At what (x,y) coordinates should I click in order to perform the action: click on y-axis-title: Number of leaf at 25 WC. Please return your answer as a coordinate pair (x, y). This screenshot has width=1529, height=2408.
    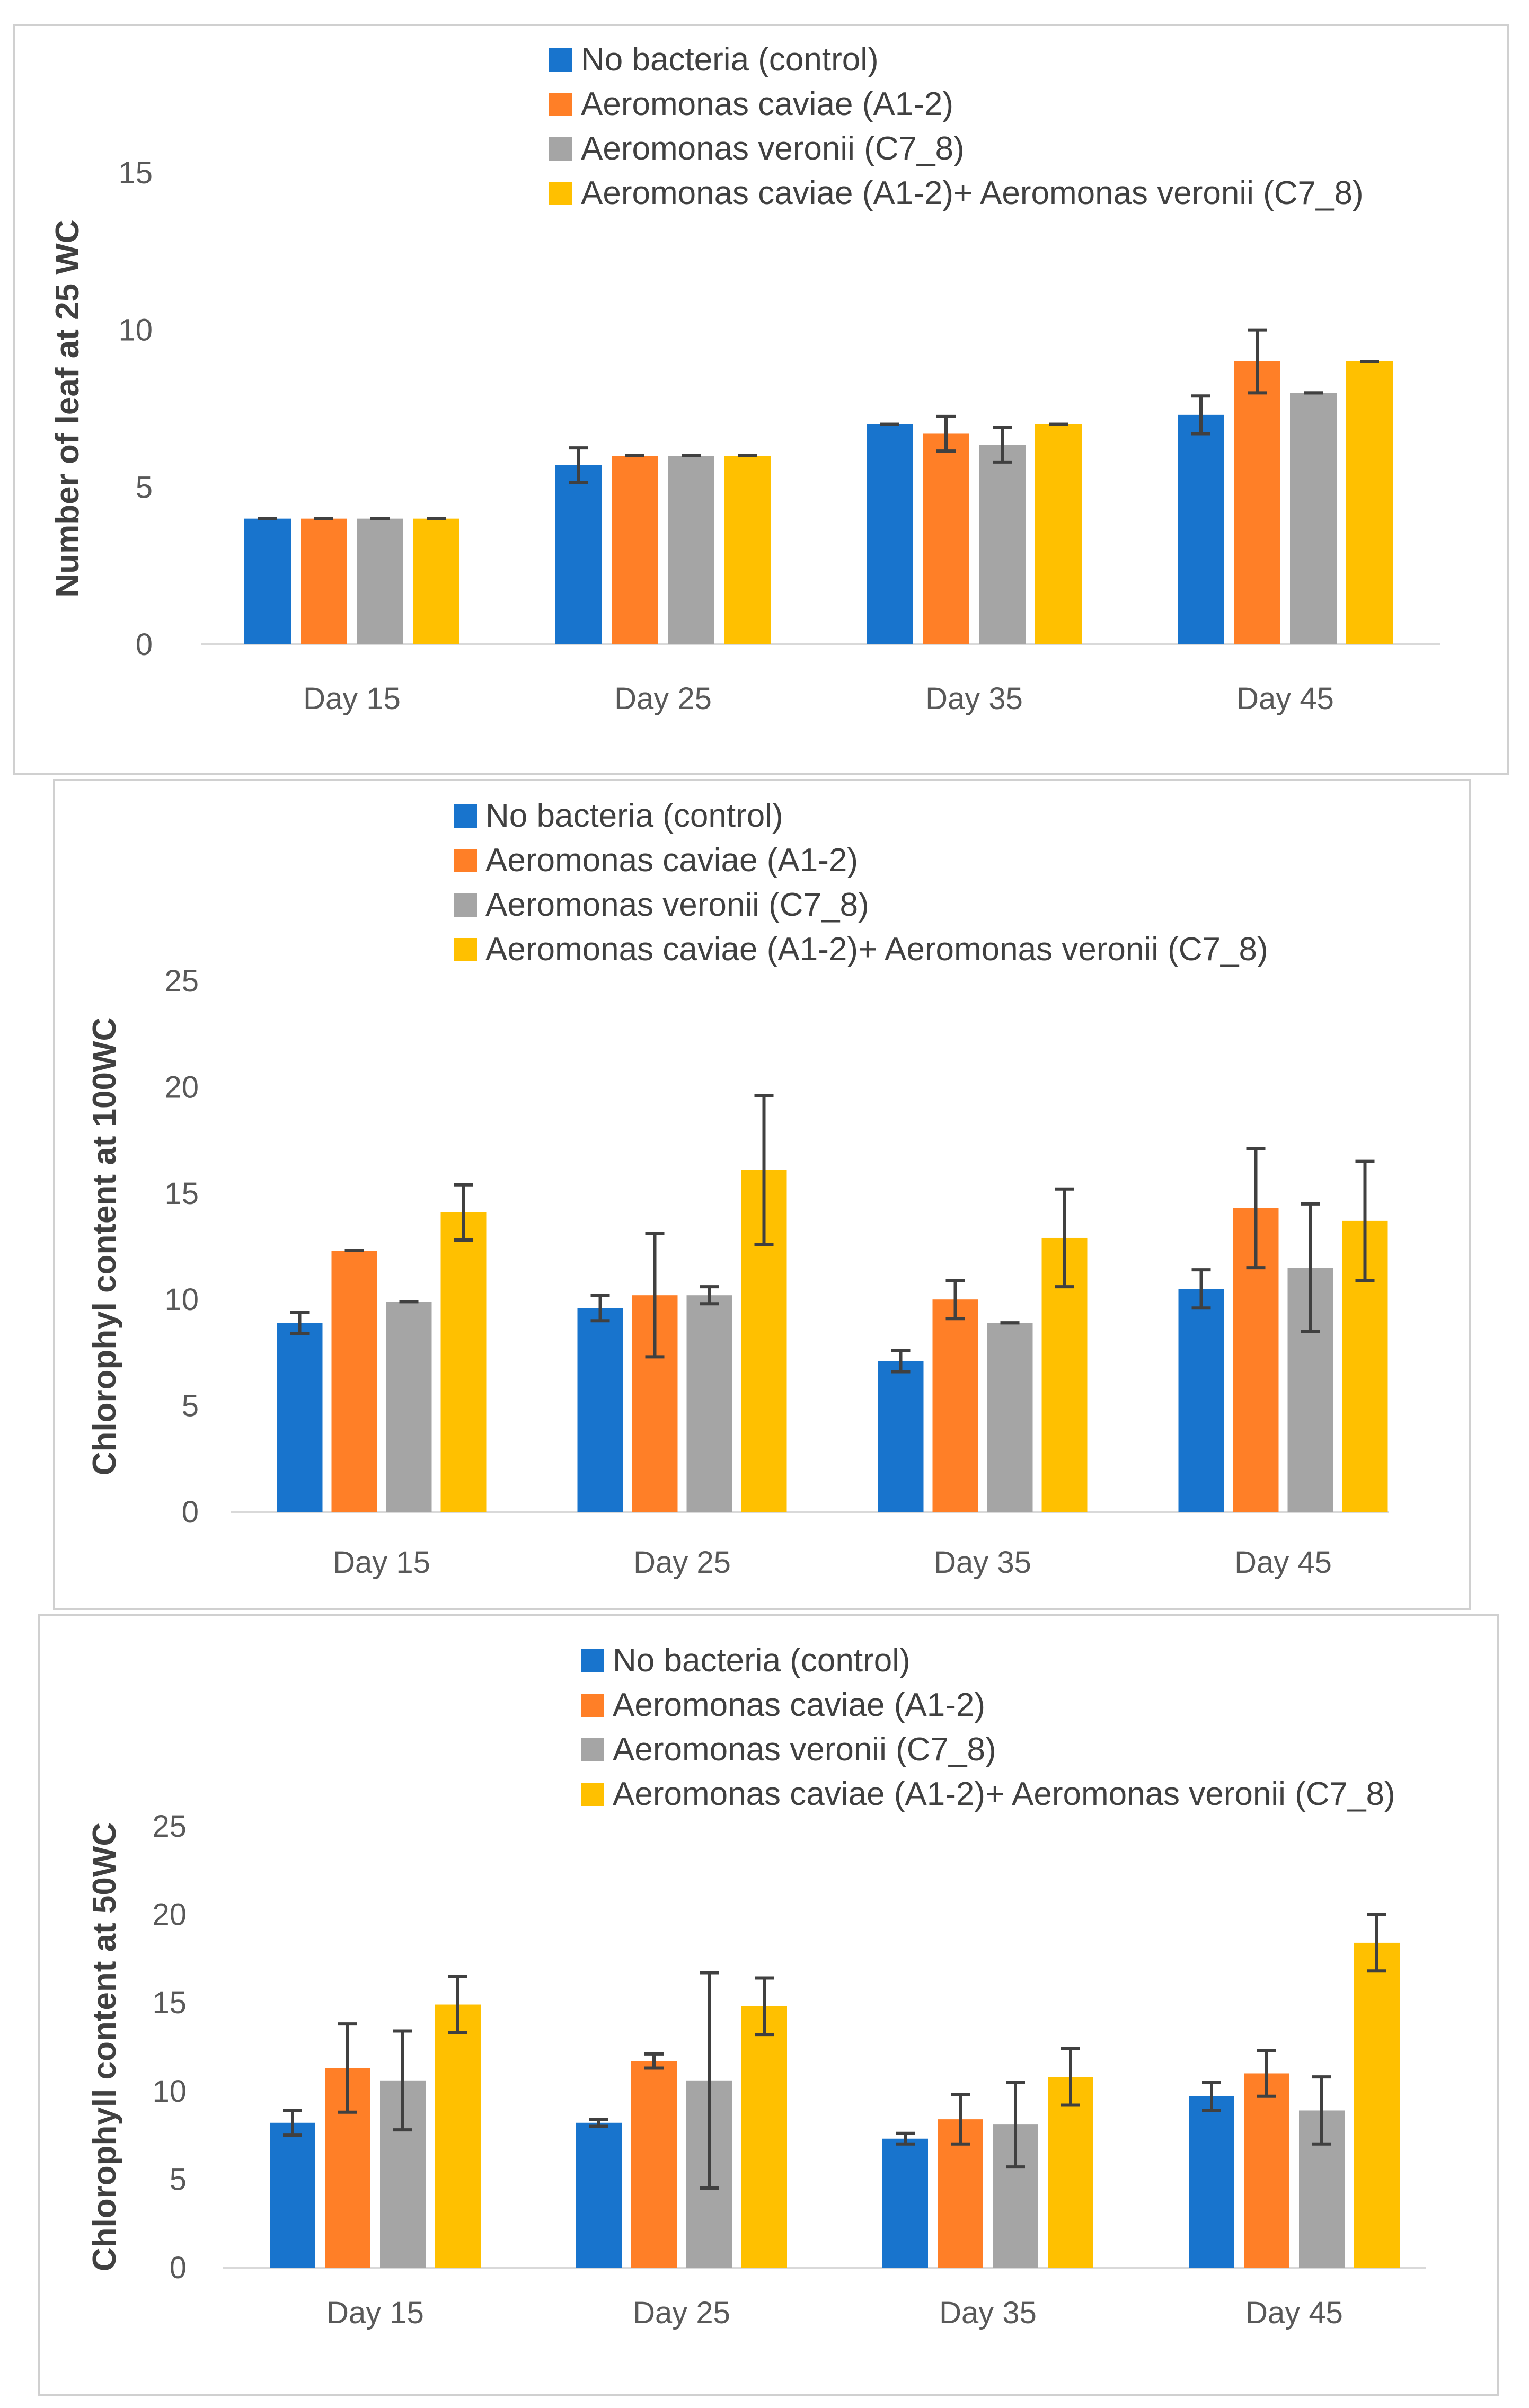
    Looking at the image, I should click on (67, 408).